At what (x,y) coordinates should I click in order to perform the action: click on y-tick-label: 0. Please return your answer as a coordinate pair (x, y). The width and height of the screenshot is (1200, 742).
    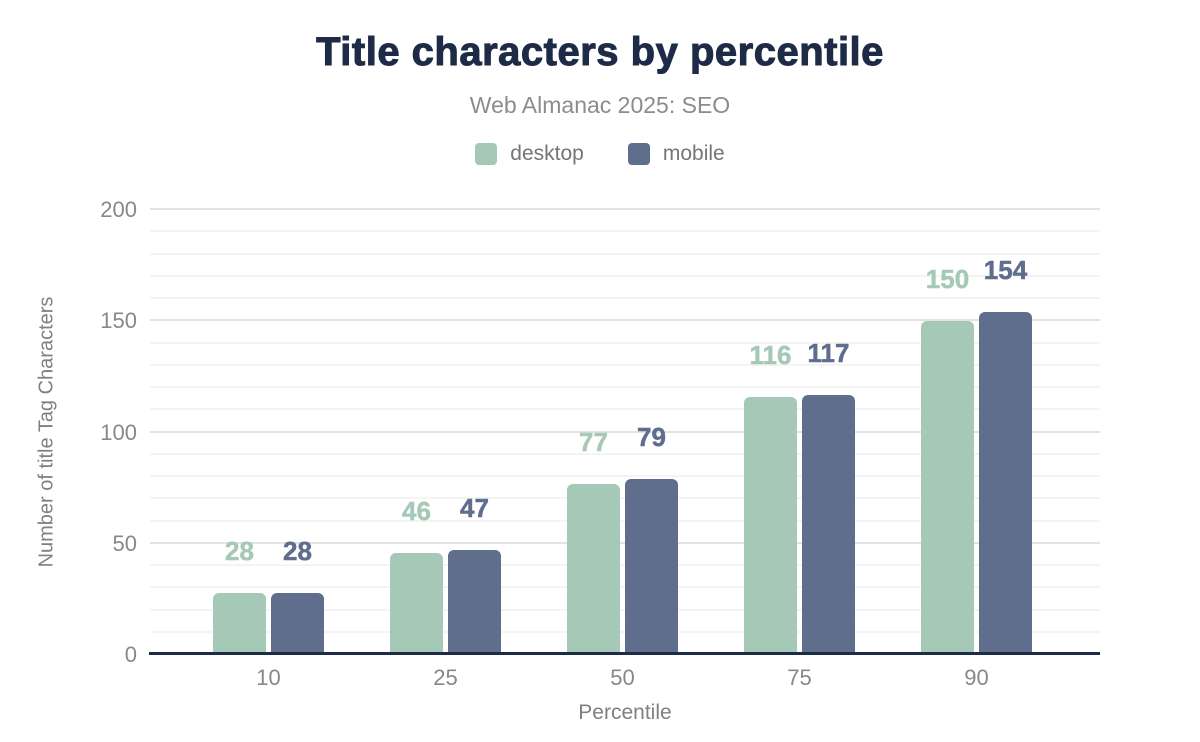
    Looking at the image, I should click on (130, 654).